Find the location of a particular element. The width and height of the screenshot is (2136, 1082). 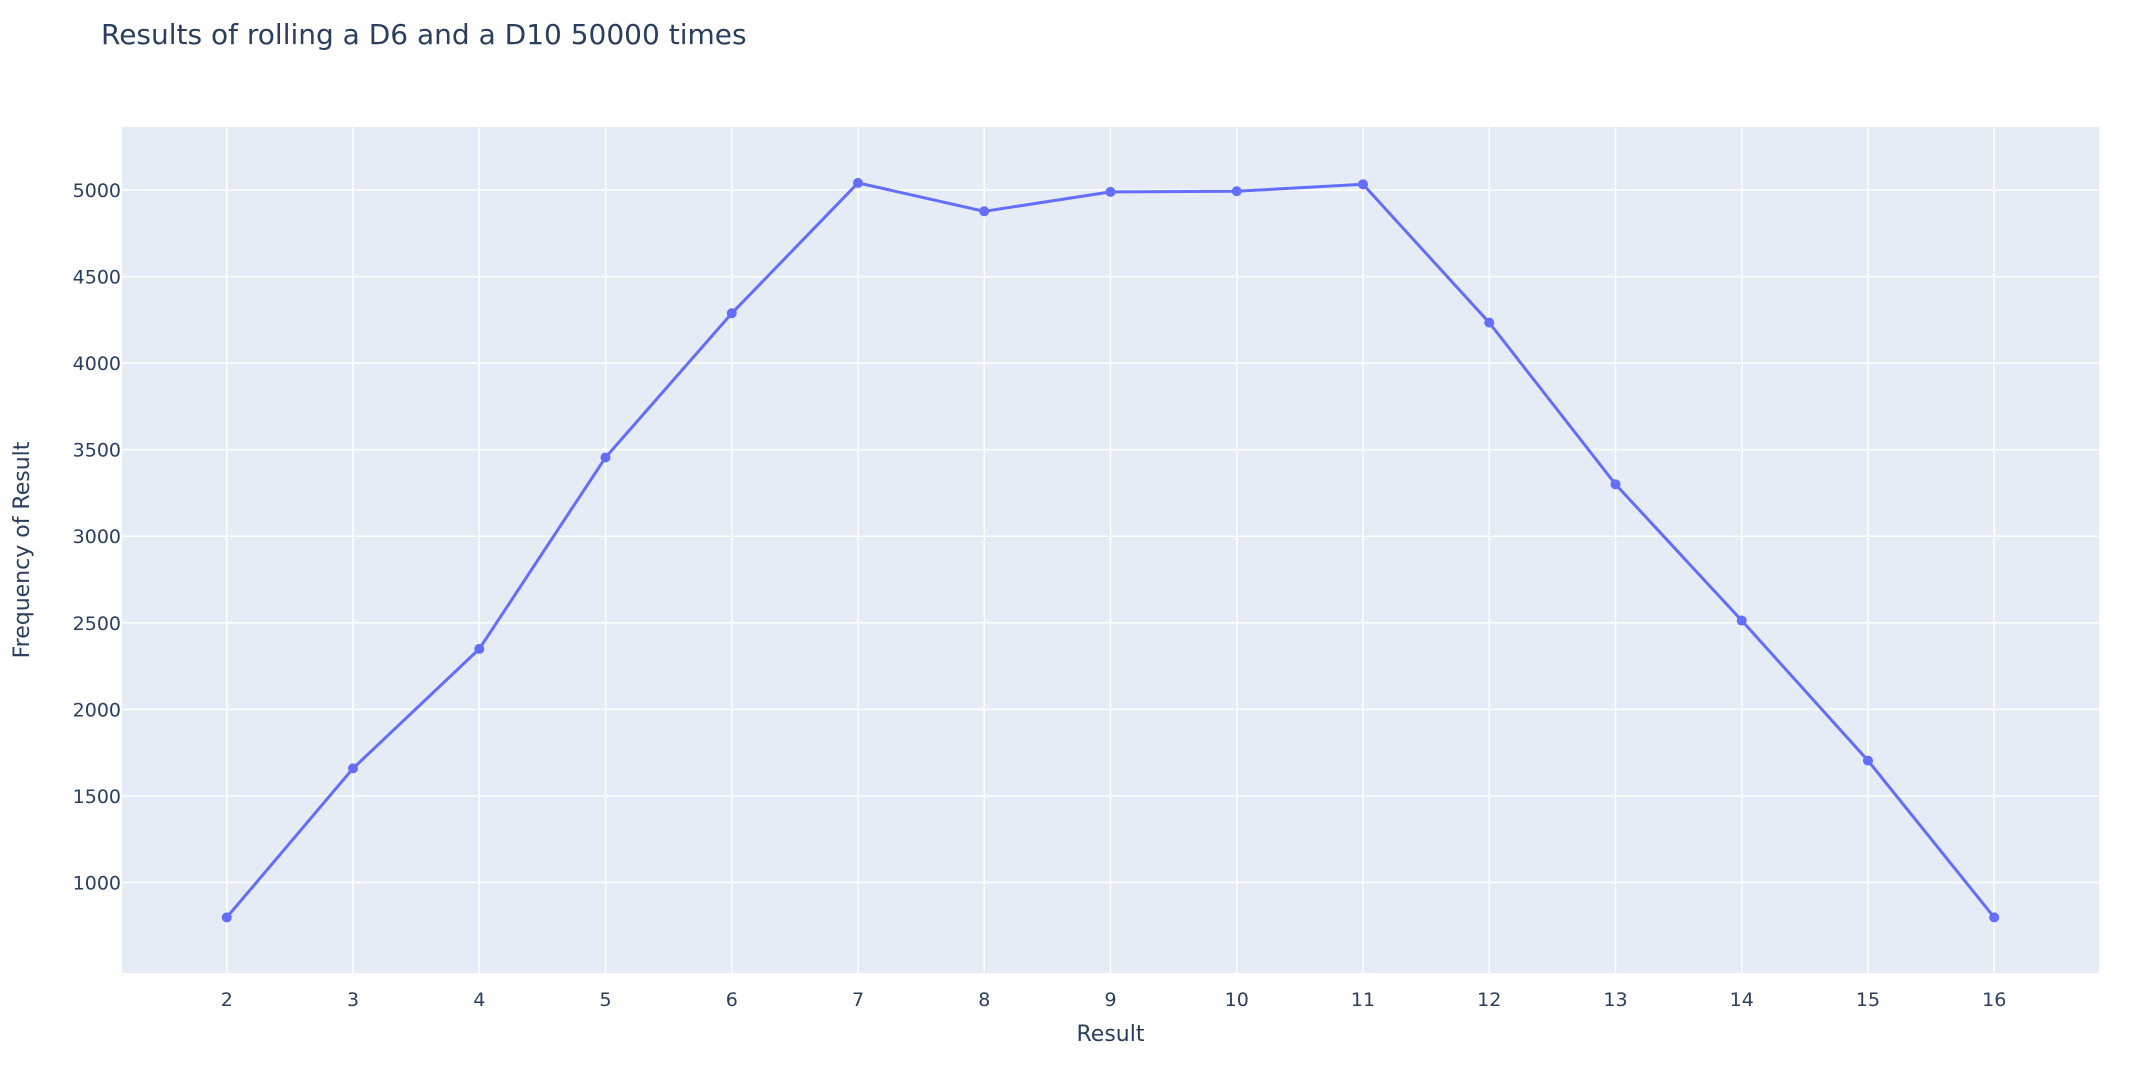

y-tick-label: 5000 is located at coordinates (97, 191).